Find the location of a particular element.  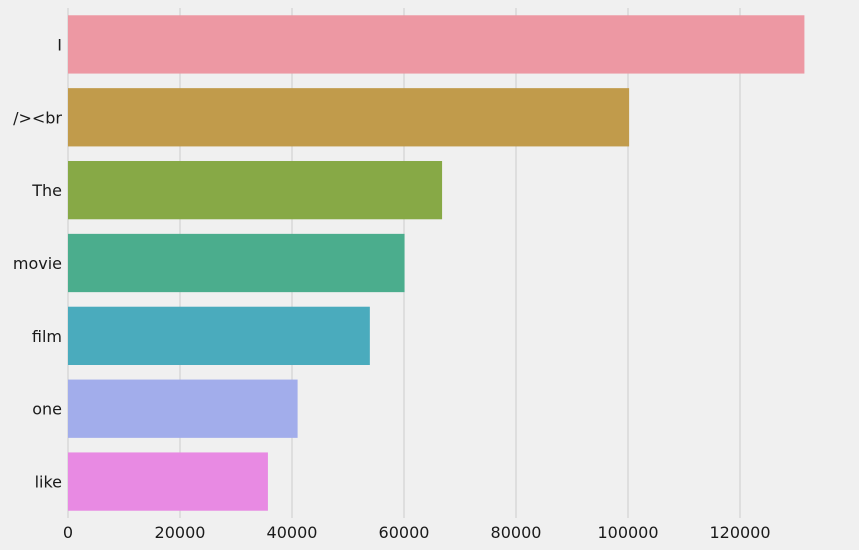

x-tick-label: 100000 is located at coordinates (627, 532).